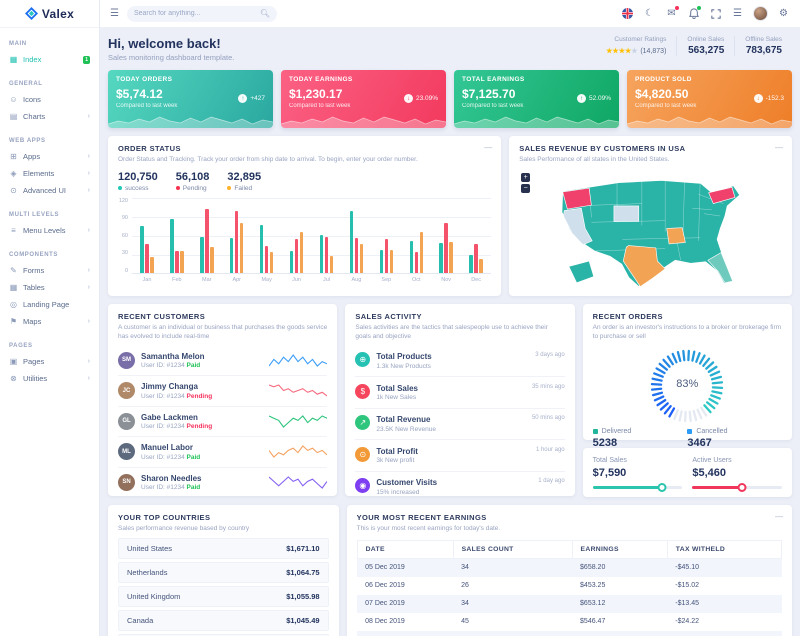  Describe the element at coordinates (49, 321) in the screenshot. I see `sidebar-item-maps: ⚑ Maps ›` at that location.